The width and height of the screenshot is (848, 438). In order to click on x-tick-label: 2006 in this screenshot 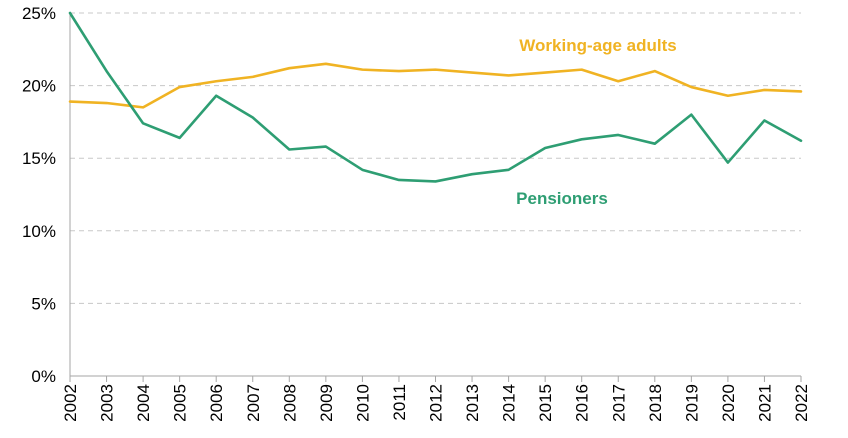, I will do `click(216, 403)`.